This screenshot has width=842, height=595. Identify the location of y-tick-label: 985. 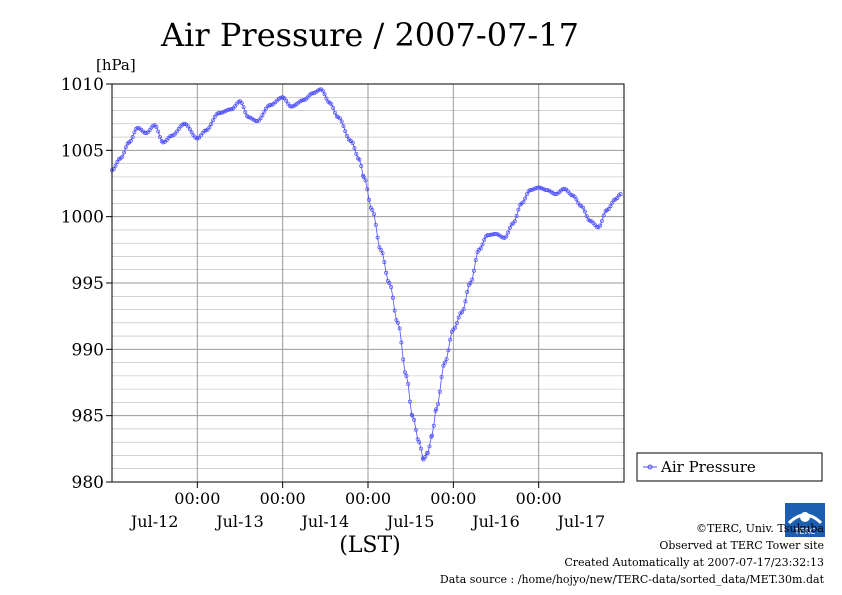
(88, 417).